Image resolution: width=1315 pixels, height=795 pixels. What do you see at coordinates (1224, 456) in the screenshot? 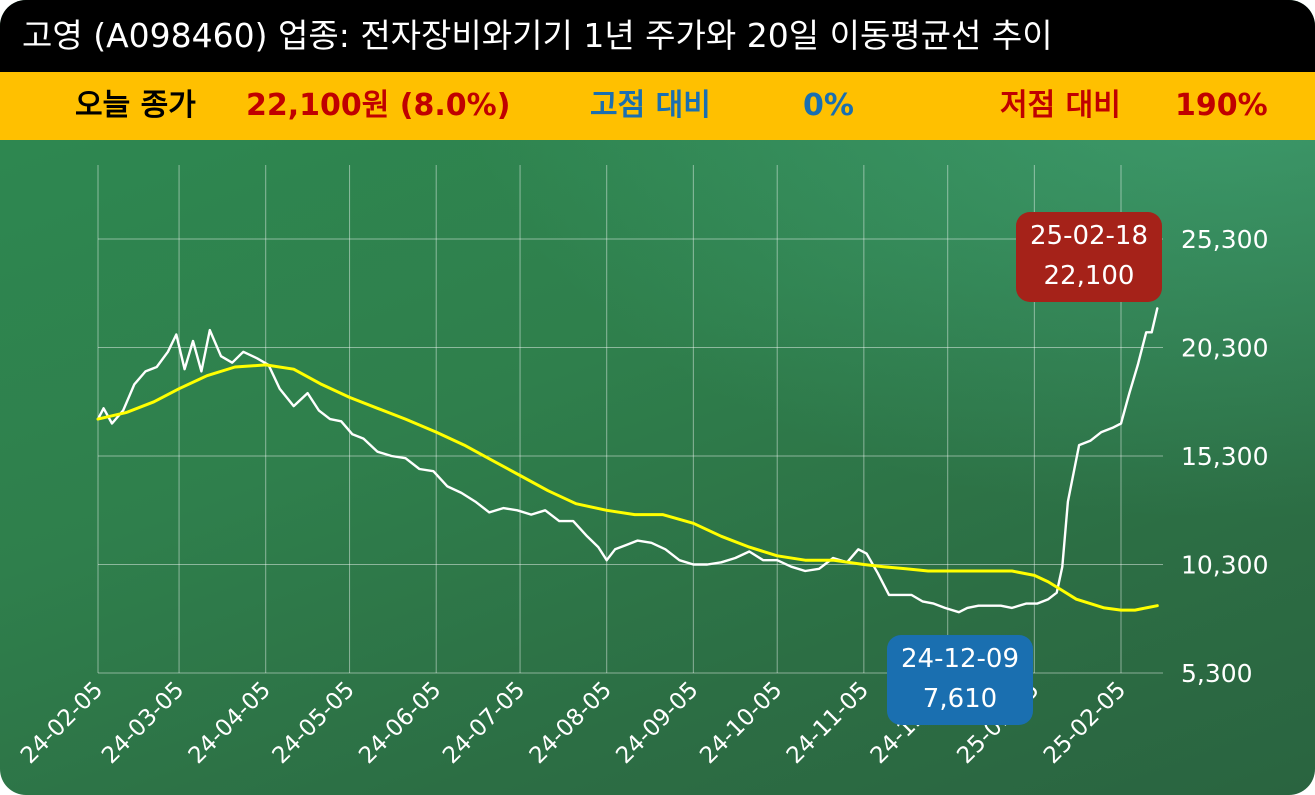
I see `y-tick-label: 15,300` at bounding box center [1224, 456].